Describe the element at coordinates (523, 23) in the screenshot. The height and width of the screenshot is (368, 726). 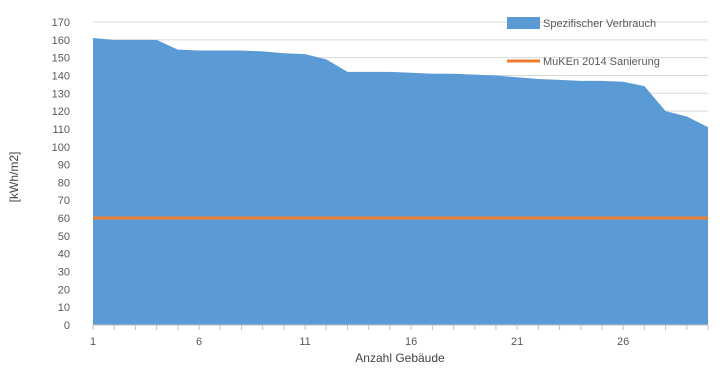
I see `legend-swatch-spezifischer-verbrauch` at that location.